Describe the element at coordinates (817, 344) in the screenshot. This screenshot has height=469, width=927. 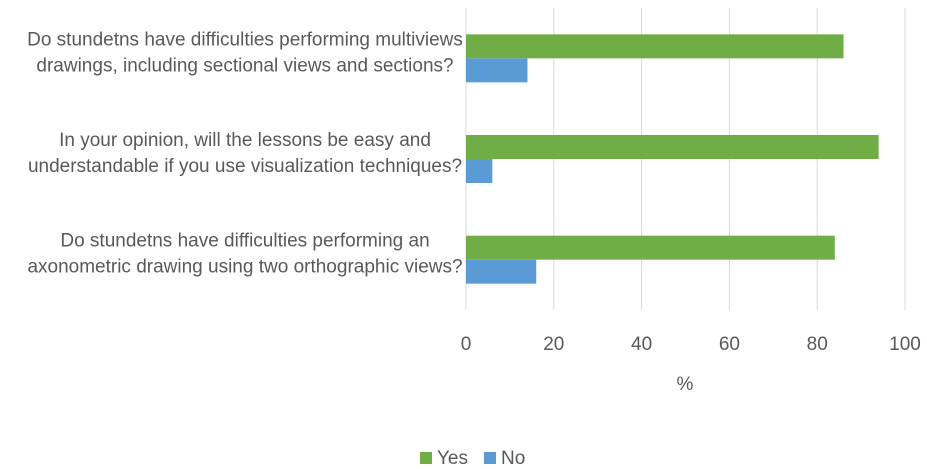
I see `x-tick-label: 80` at that location.